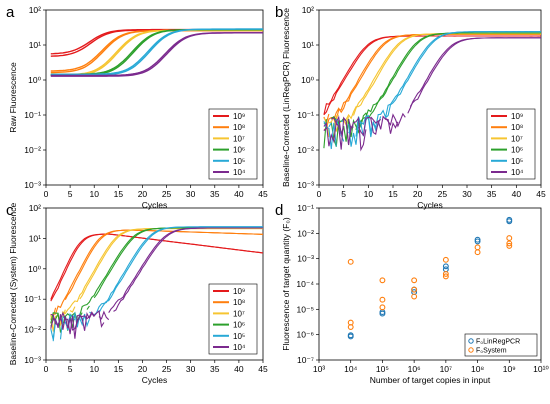 This screenshot has height=404, width=550. What do you see at coordinates (517, 127) in the screenshot?
I see `legend-label: 10⁸` at bounding box center [517, 127].